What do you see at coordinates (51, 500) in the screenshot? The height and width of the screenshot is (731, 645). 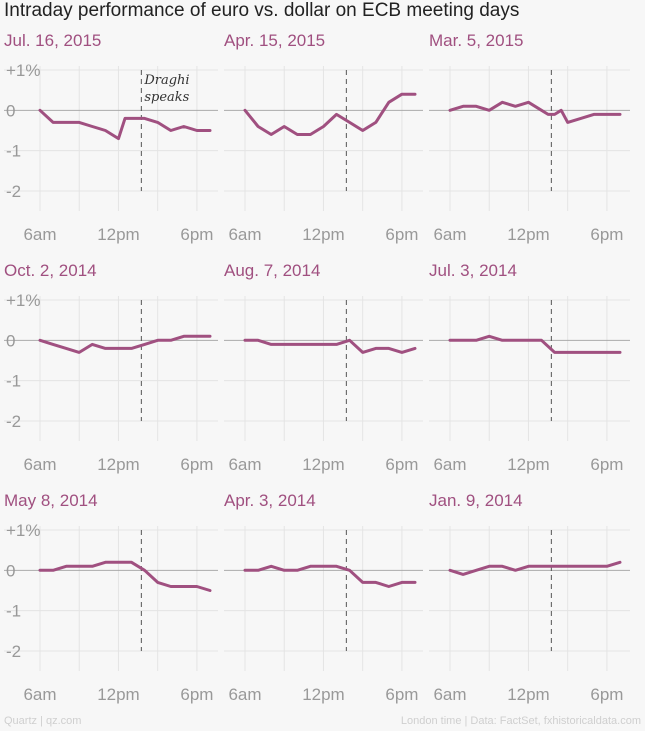 I see `panel-title: May 8, 2014` at bounding box center [51, 500].